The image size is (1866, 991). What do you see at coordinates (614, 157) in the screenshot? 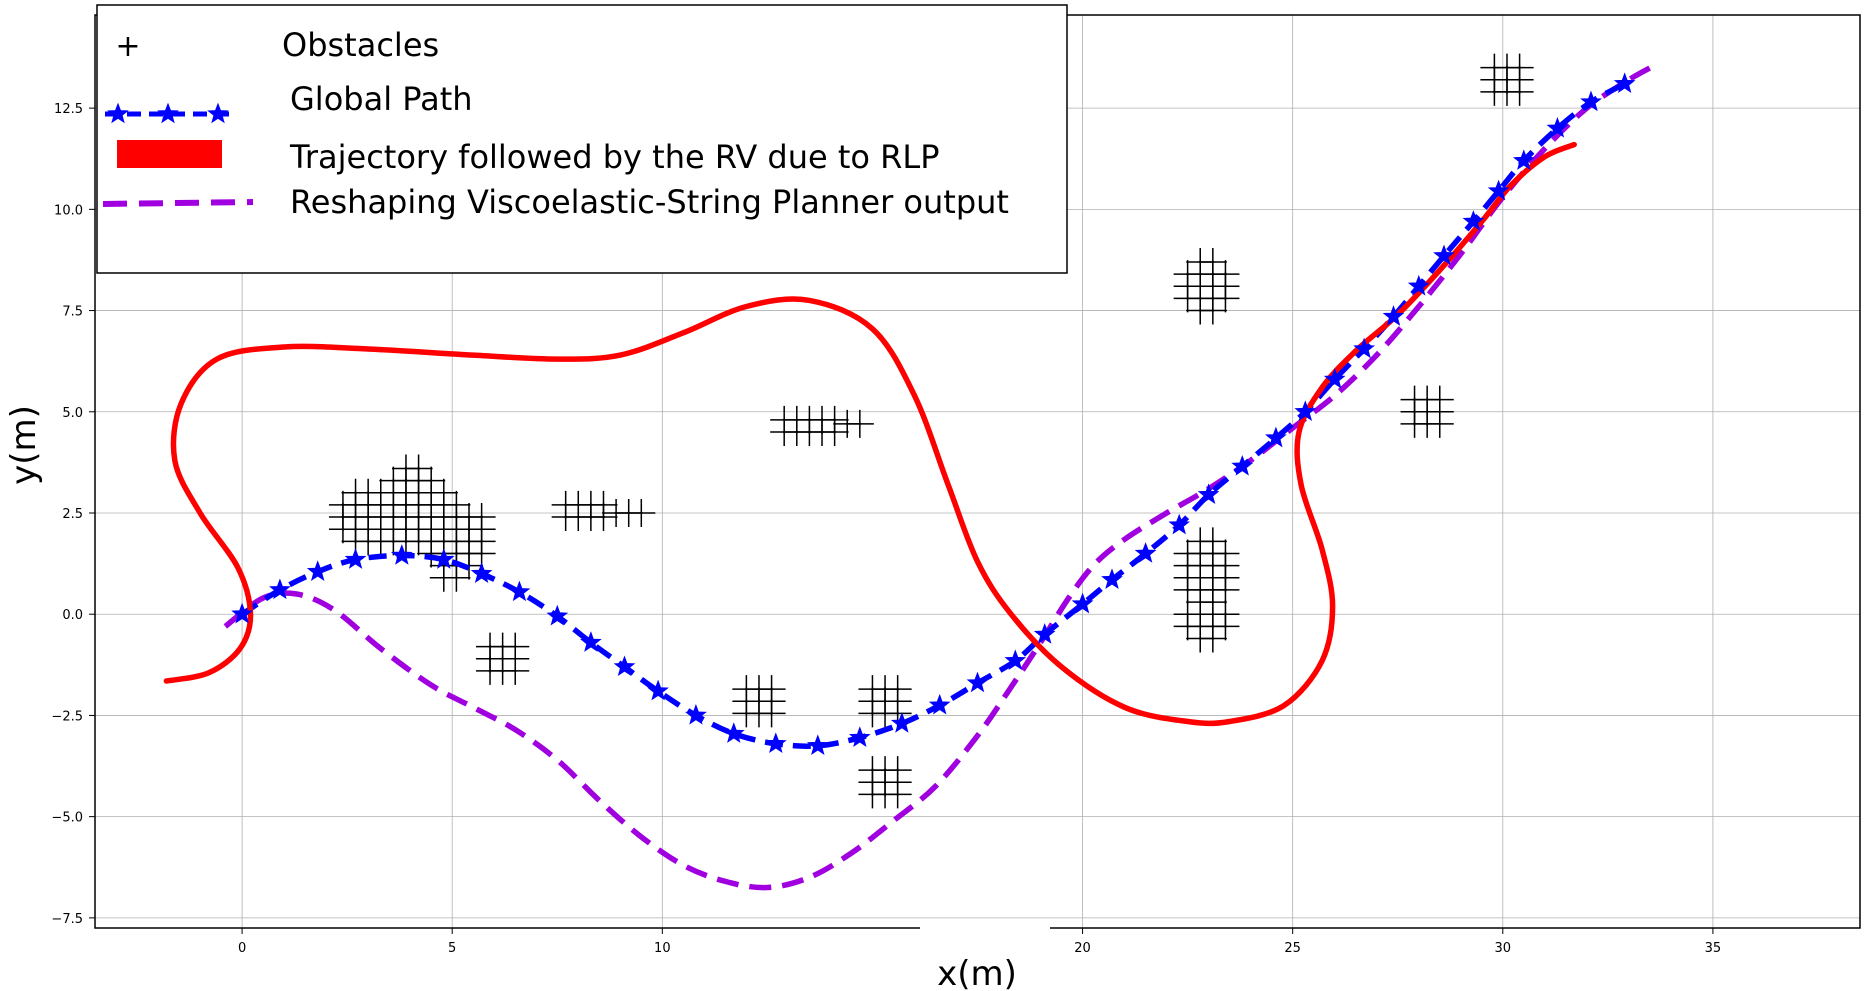
I see `legend-label-trajectory: Trajectory followed by the RV due to RLP` at bounding box center [614, 157].